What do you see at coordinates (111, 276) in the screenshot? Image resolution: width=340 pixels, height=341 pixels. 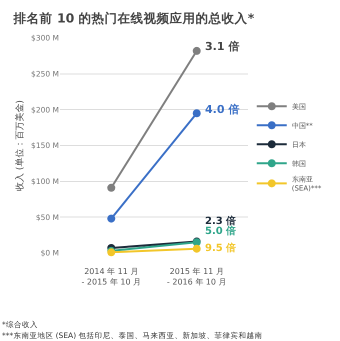 I see `x-tick-label: 2014 年 11 月 - 2015 年 10 月` at bounding box center [111, 276].